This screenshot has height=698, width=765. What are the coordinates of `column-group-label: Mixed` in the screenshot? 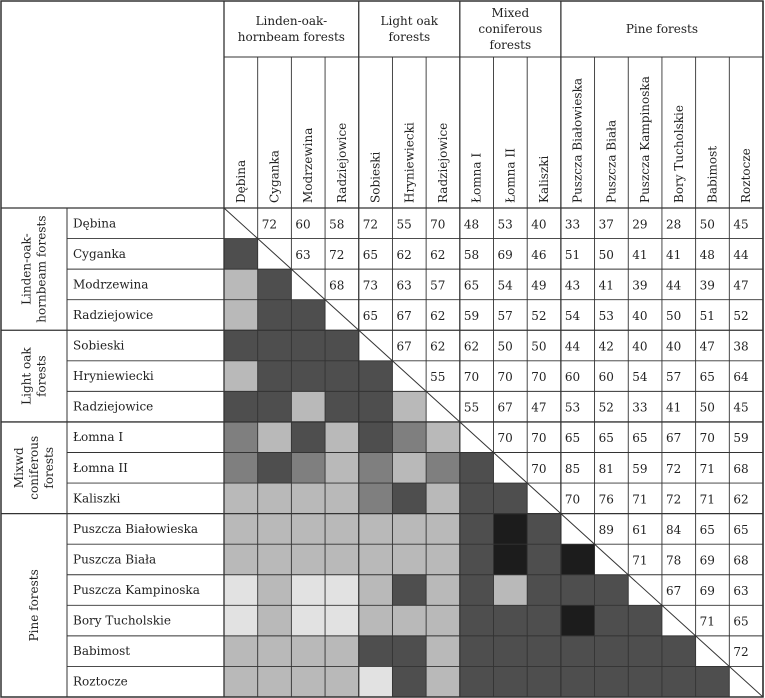 It's located at (511, 13).